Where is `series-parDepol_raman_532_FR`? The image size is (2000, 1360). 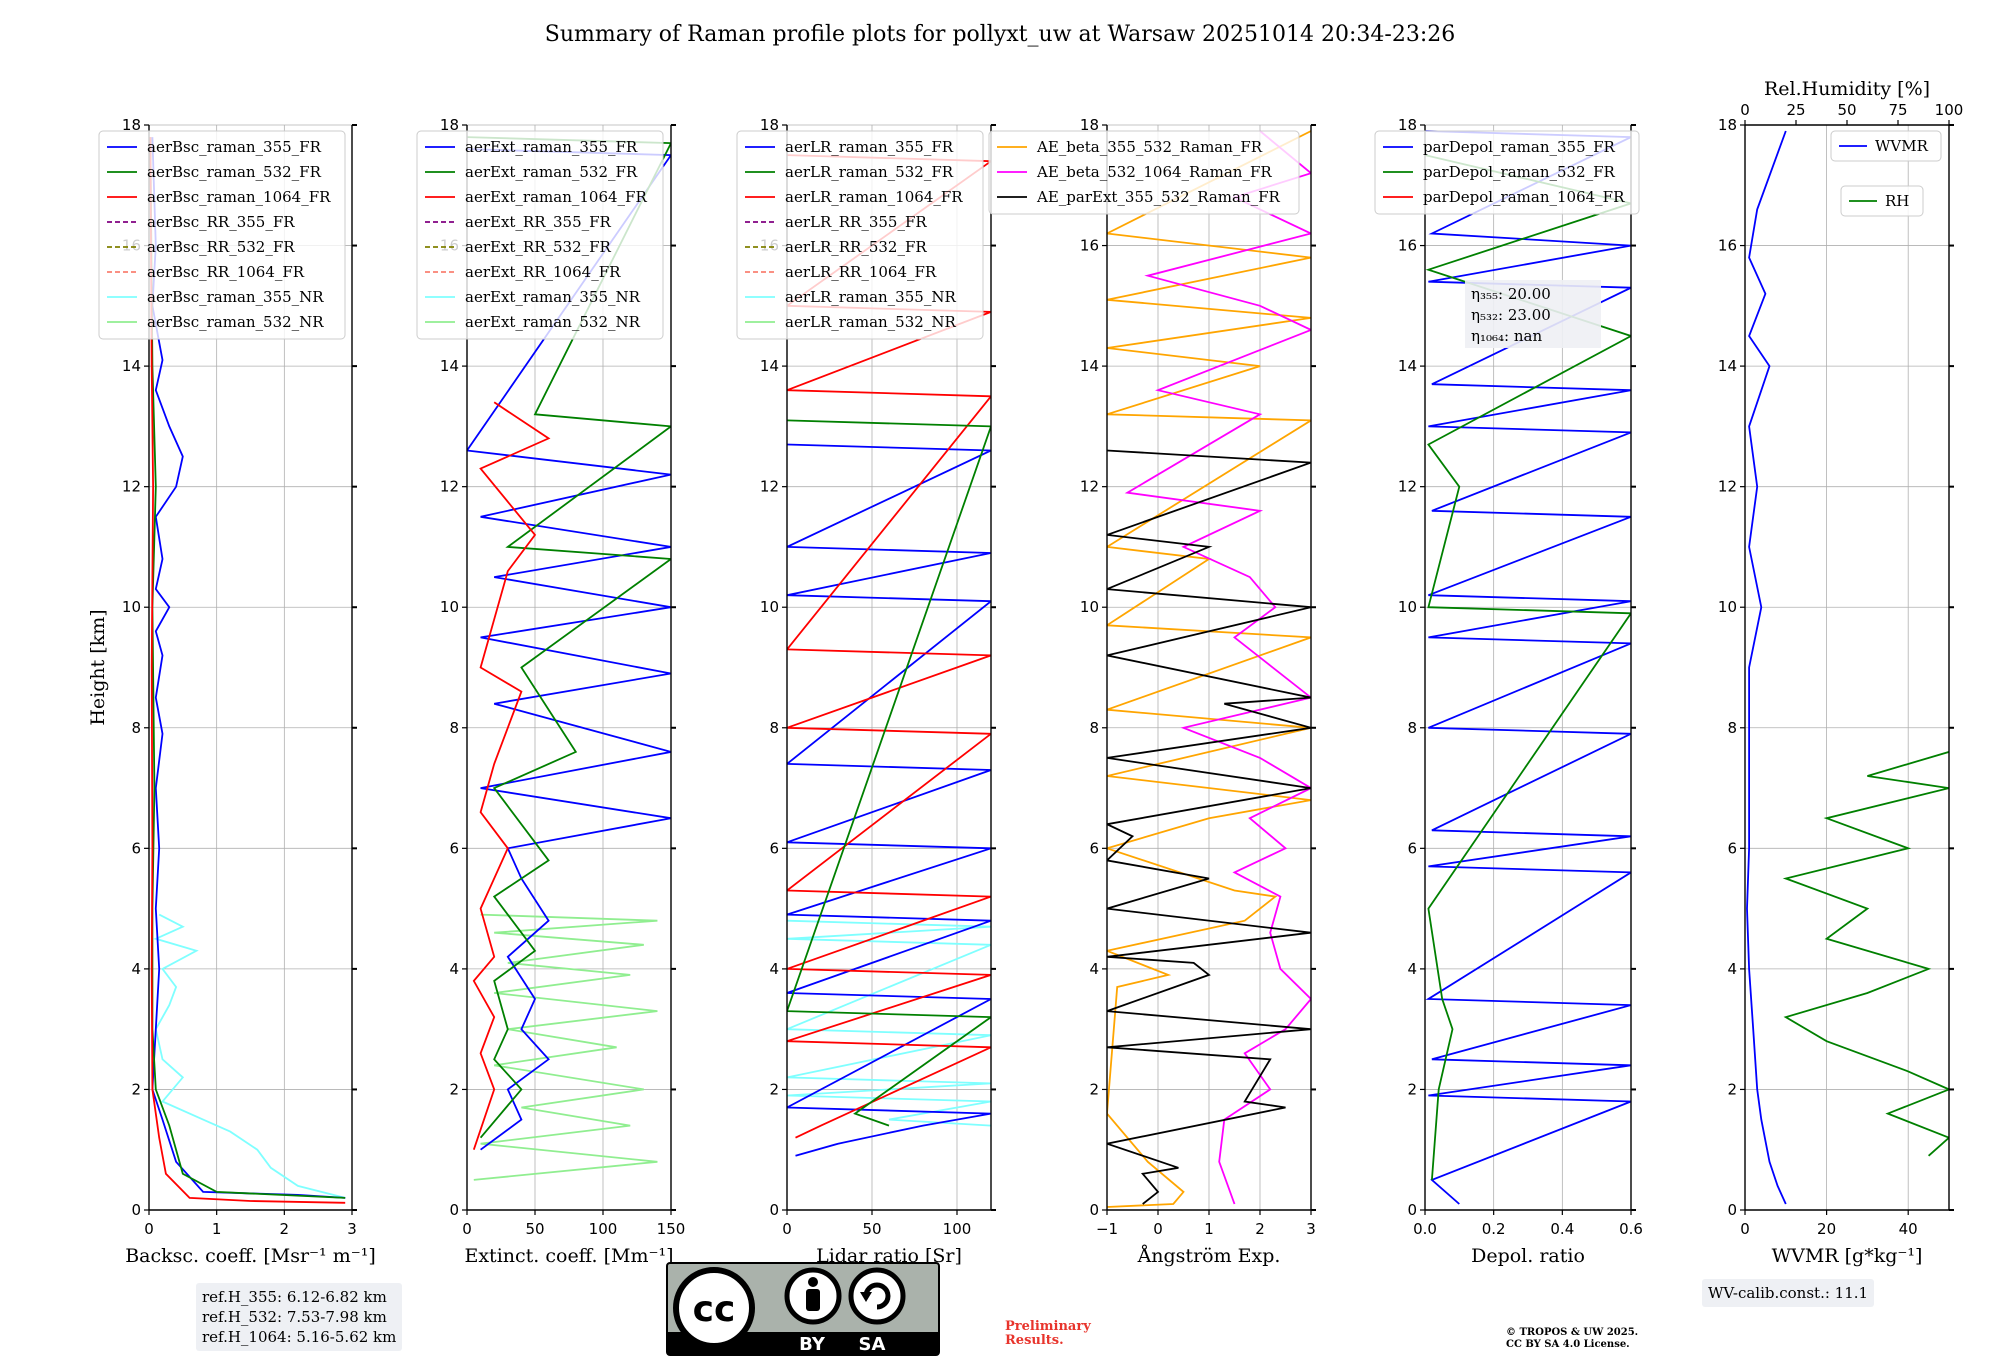 series-parDepol_raman_532_FR is located at coordinates (1528, 667).